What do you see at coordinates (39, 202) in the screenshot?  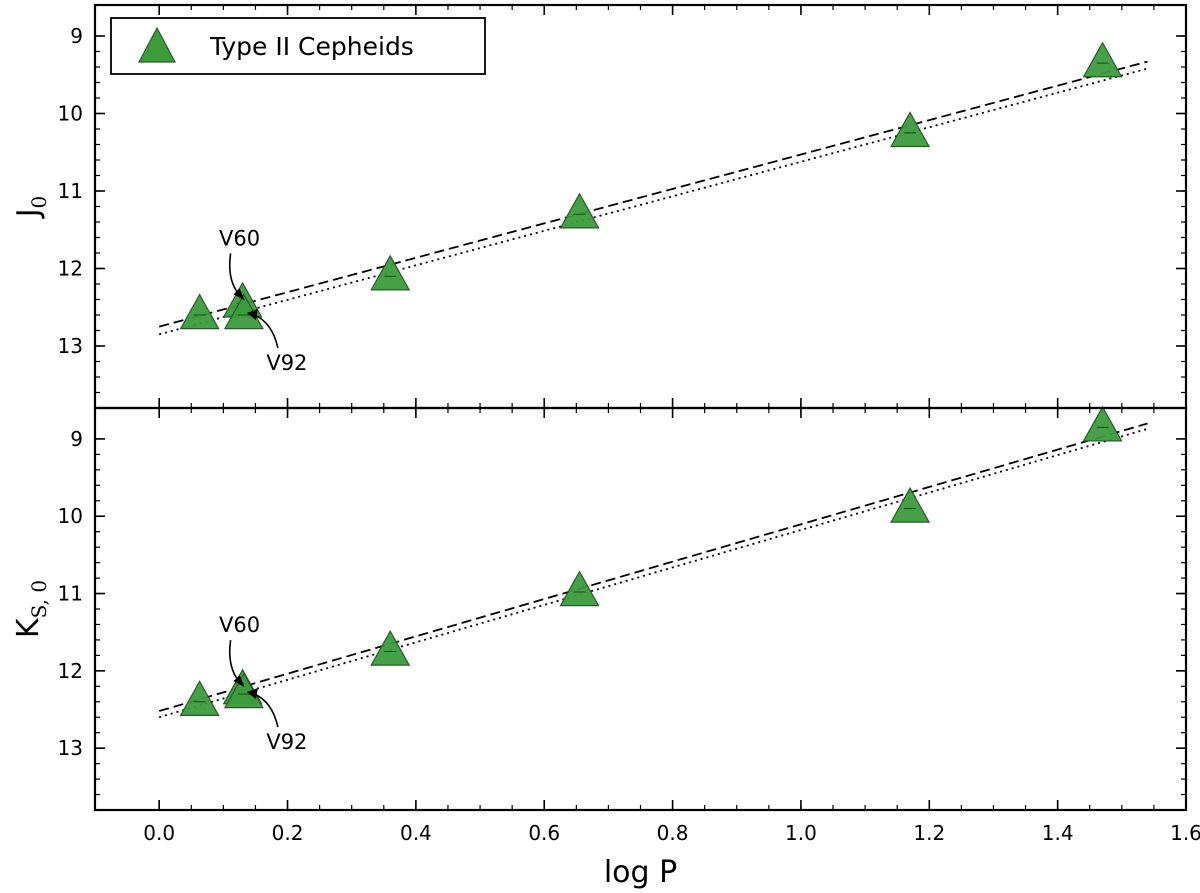 I see `y-axis-title-subscript: 0` at bounding box center [39, 202].